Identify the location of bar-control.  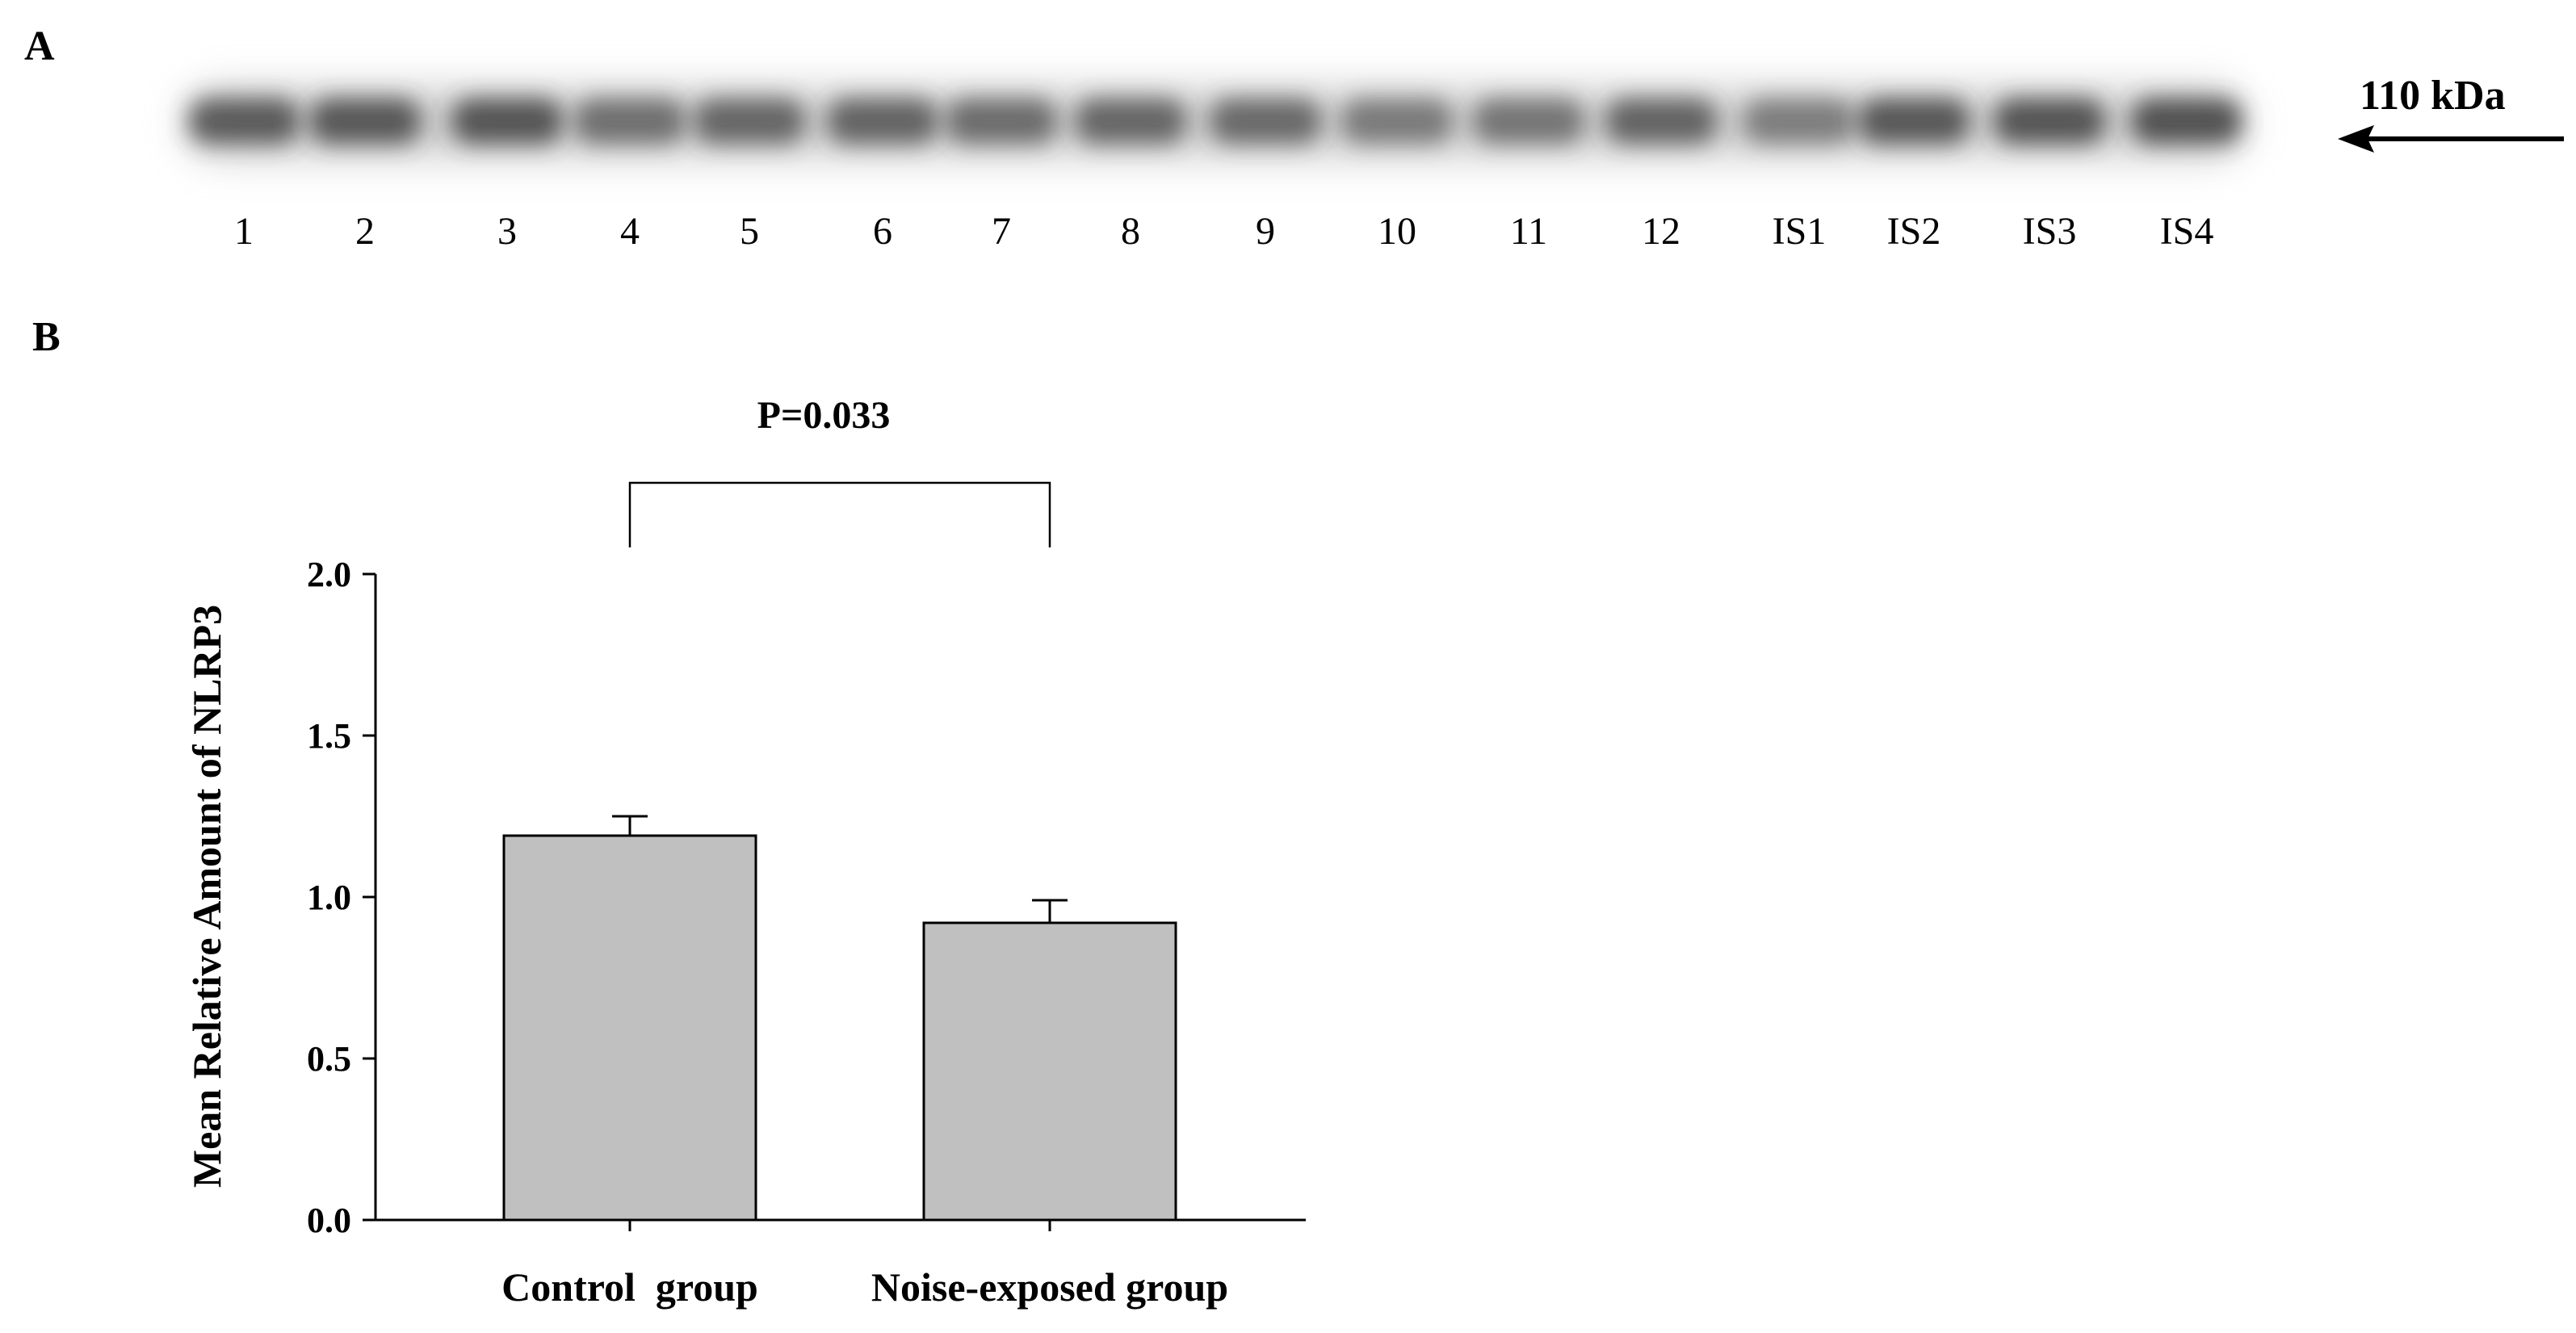
(629, 1028).